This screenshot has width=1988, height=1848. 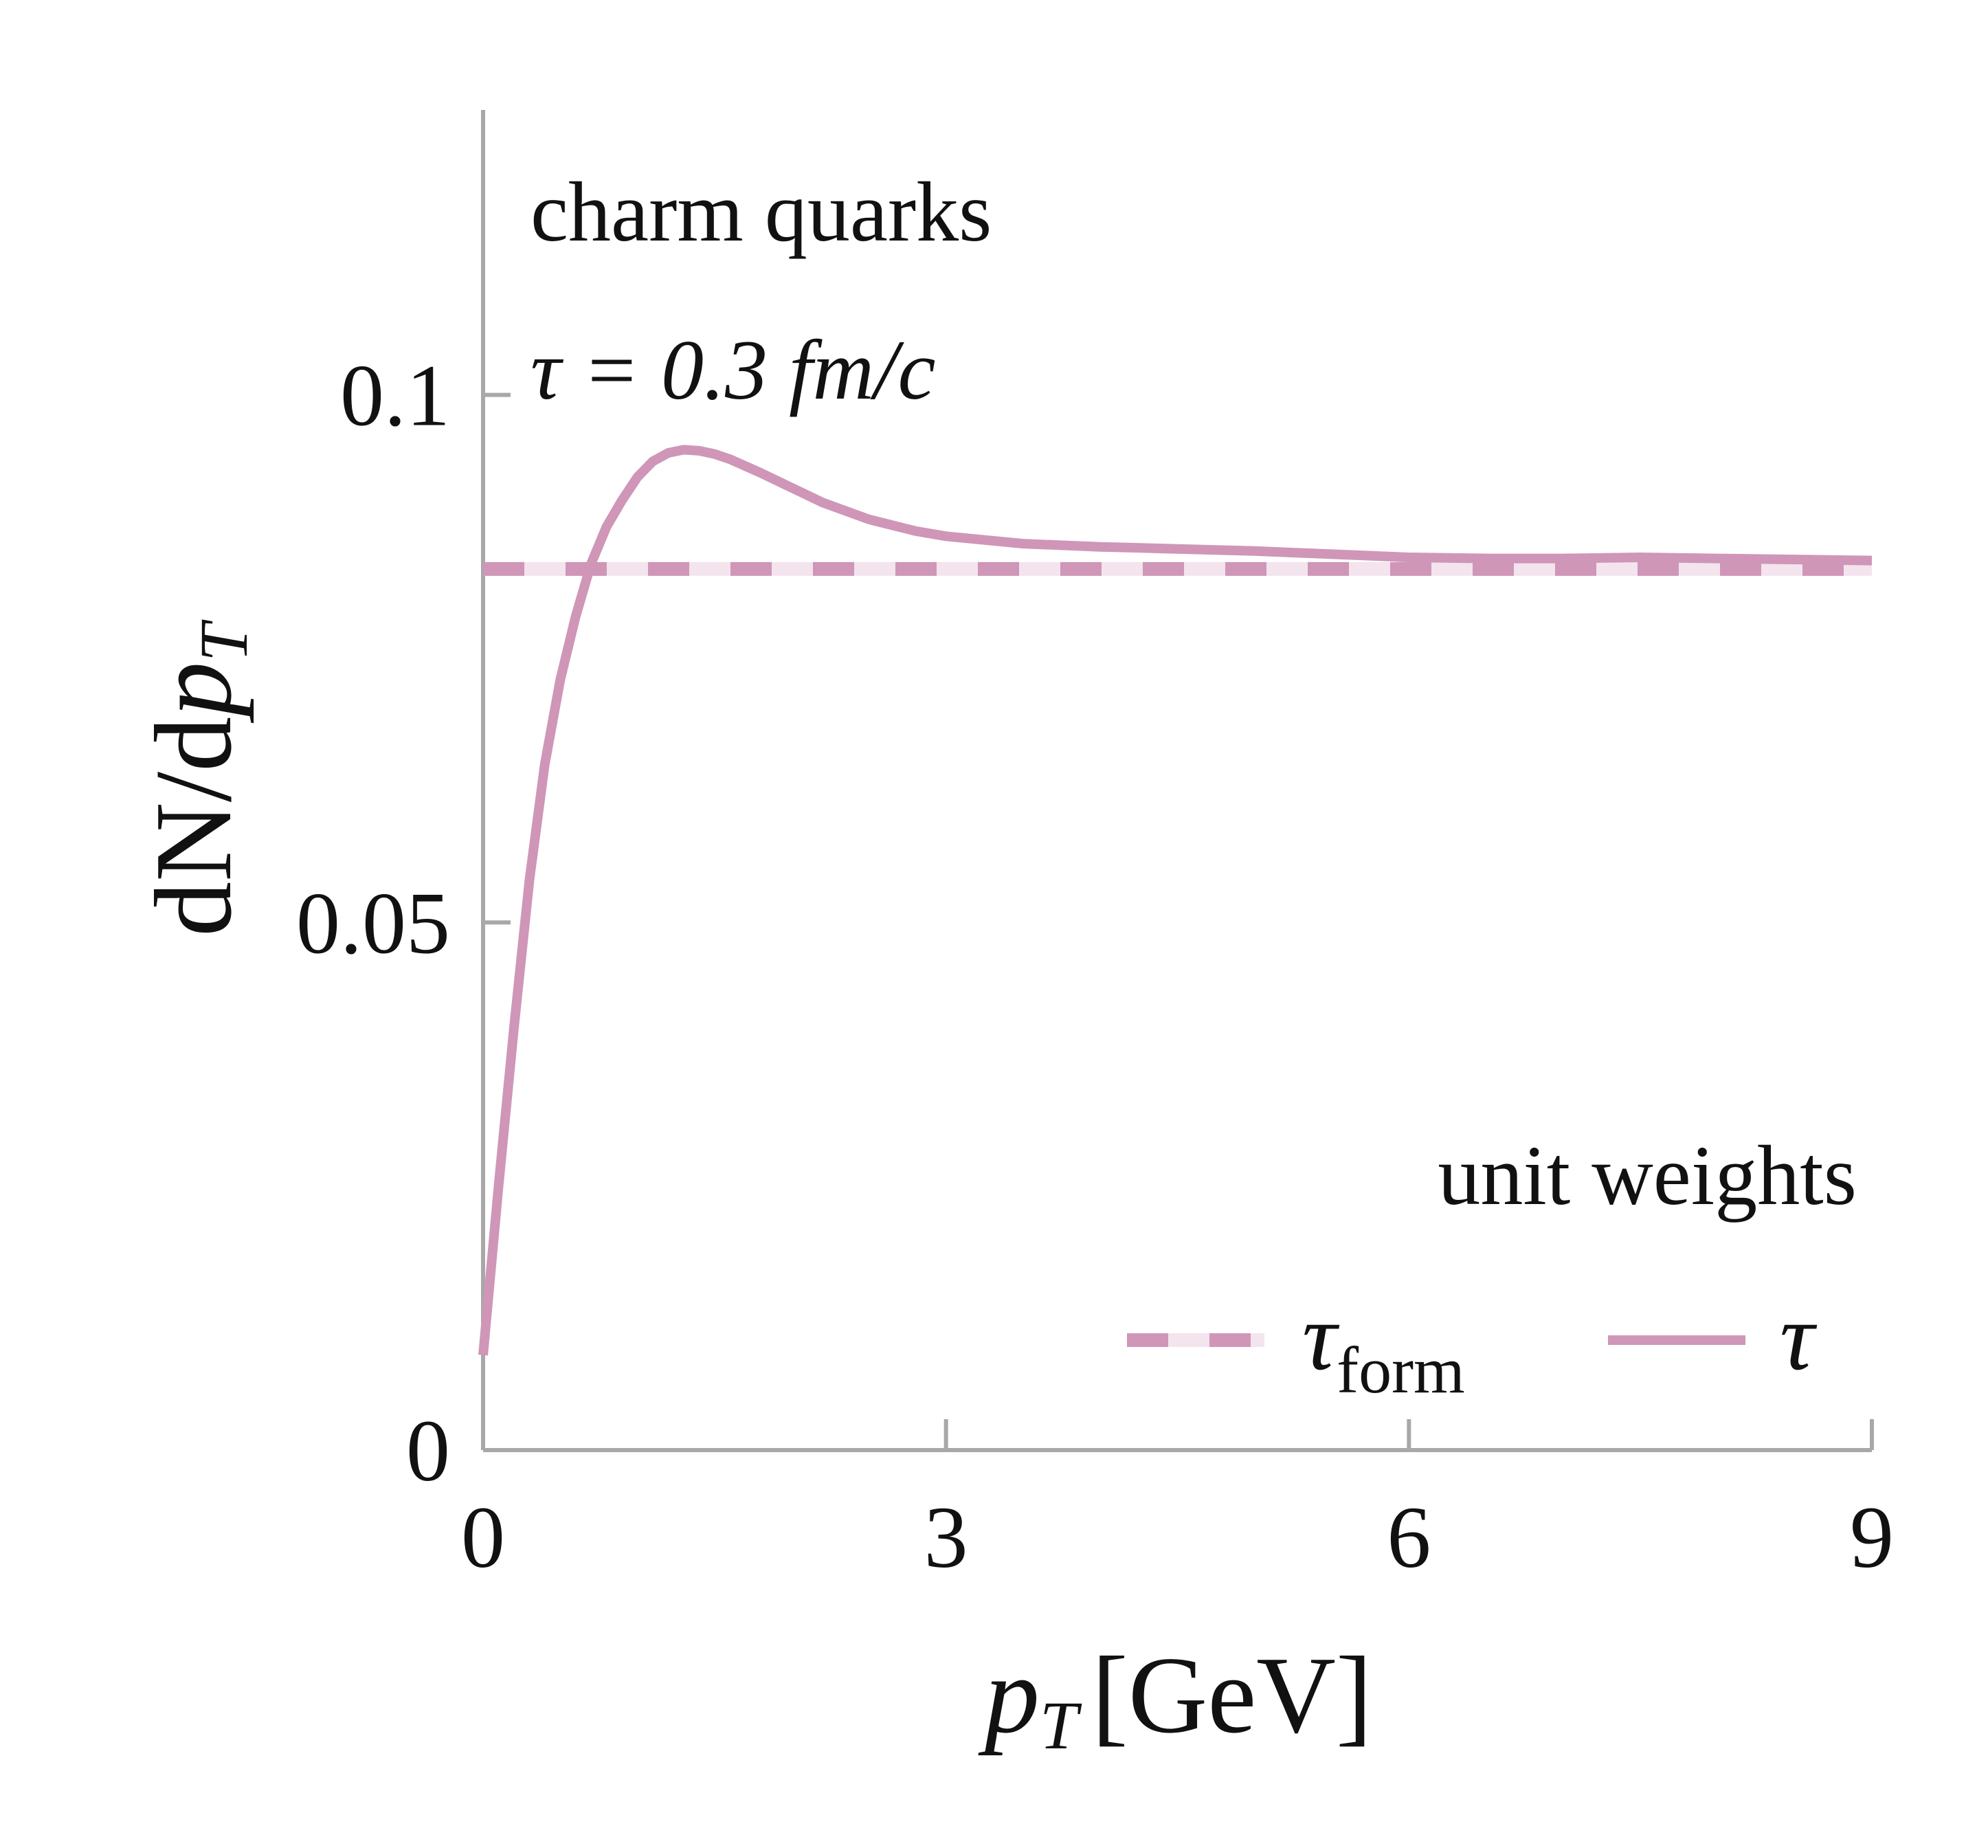 I want to click on legend-label: τform, so click(x=1383, y=1345).